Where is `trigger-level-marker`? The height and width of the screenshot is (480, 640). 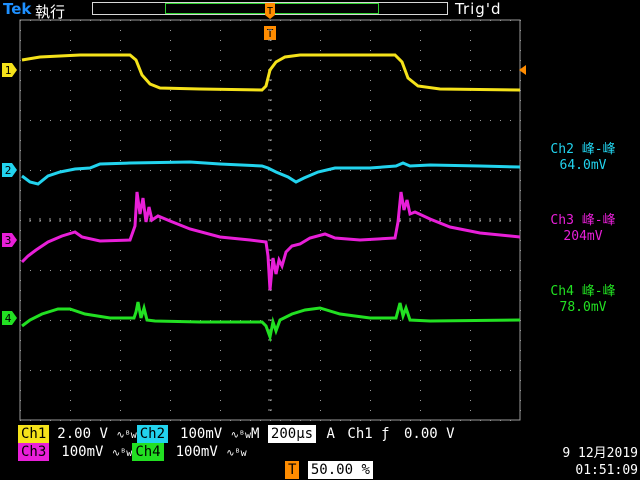
trigger-level-marker is located at coordinates (522, 70).